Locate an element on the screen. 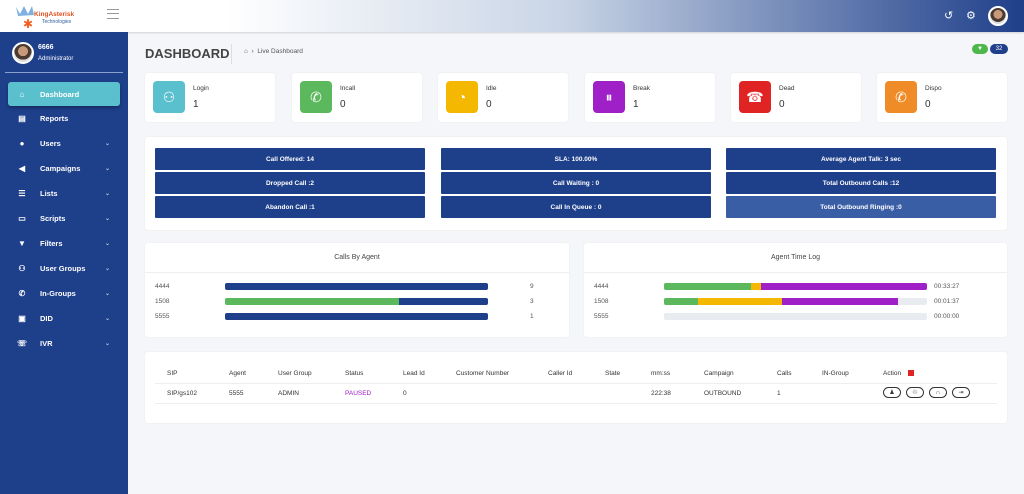  sidebar-item-user-groups: ⚇ User Groups ⌄ is located at coordinates (64, 268).